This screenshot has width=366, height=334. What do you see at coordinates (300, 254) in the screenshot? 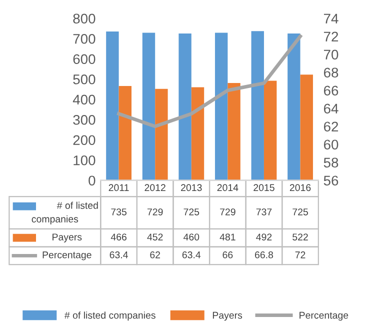
I see `data-label: 72` at bounding box center [300, 254].